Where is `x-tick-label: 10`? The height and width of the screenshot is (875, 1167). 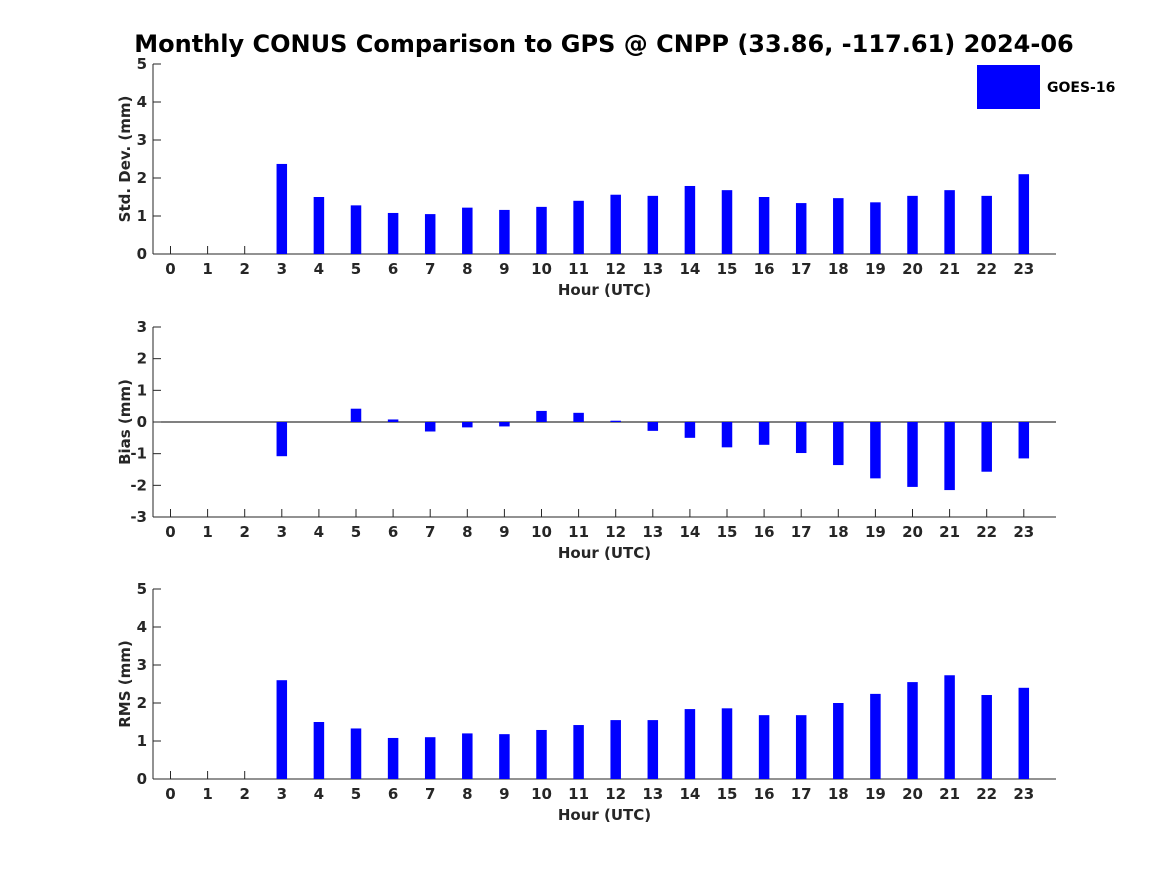 x-tick-label: 10 is located at coordinates (541, 532).